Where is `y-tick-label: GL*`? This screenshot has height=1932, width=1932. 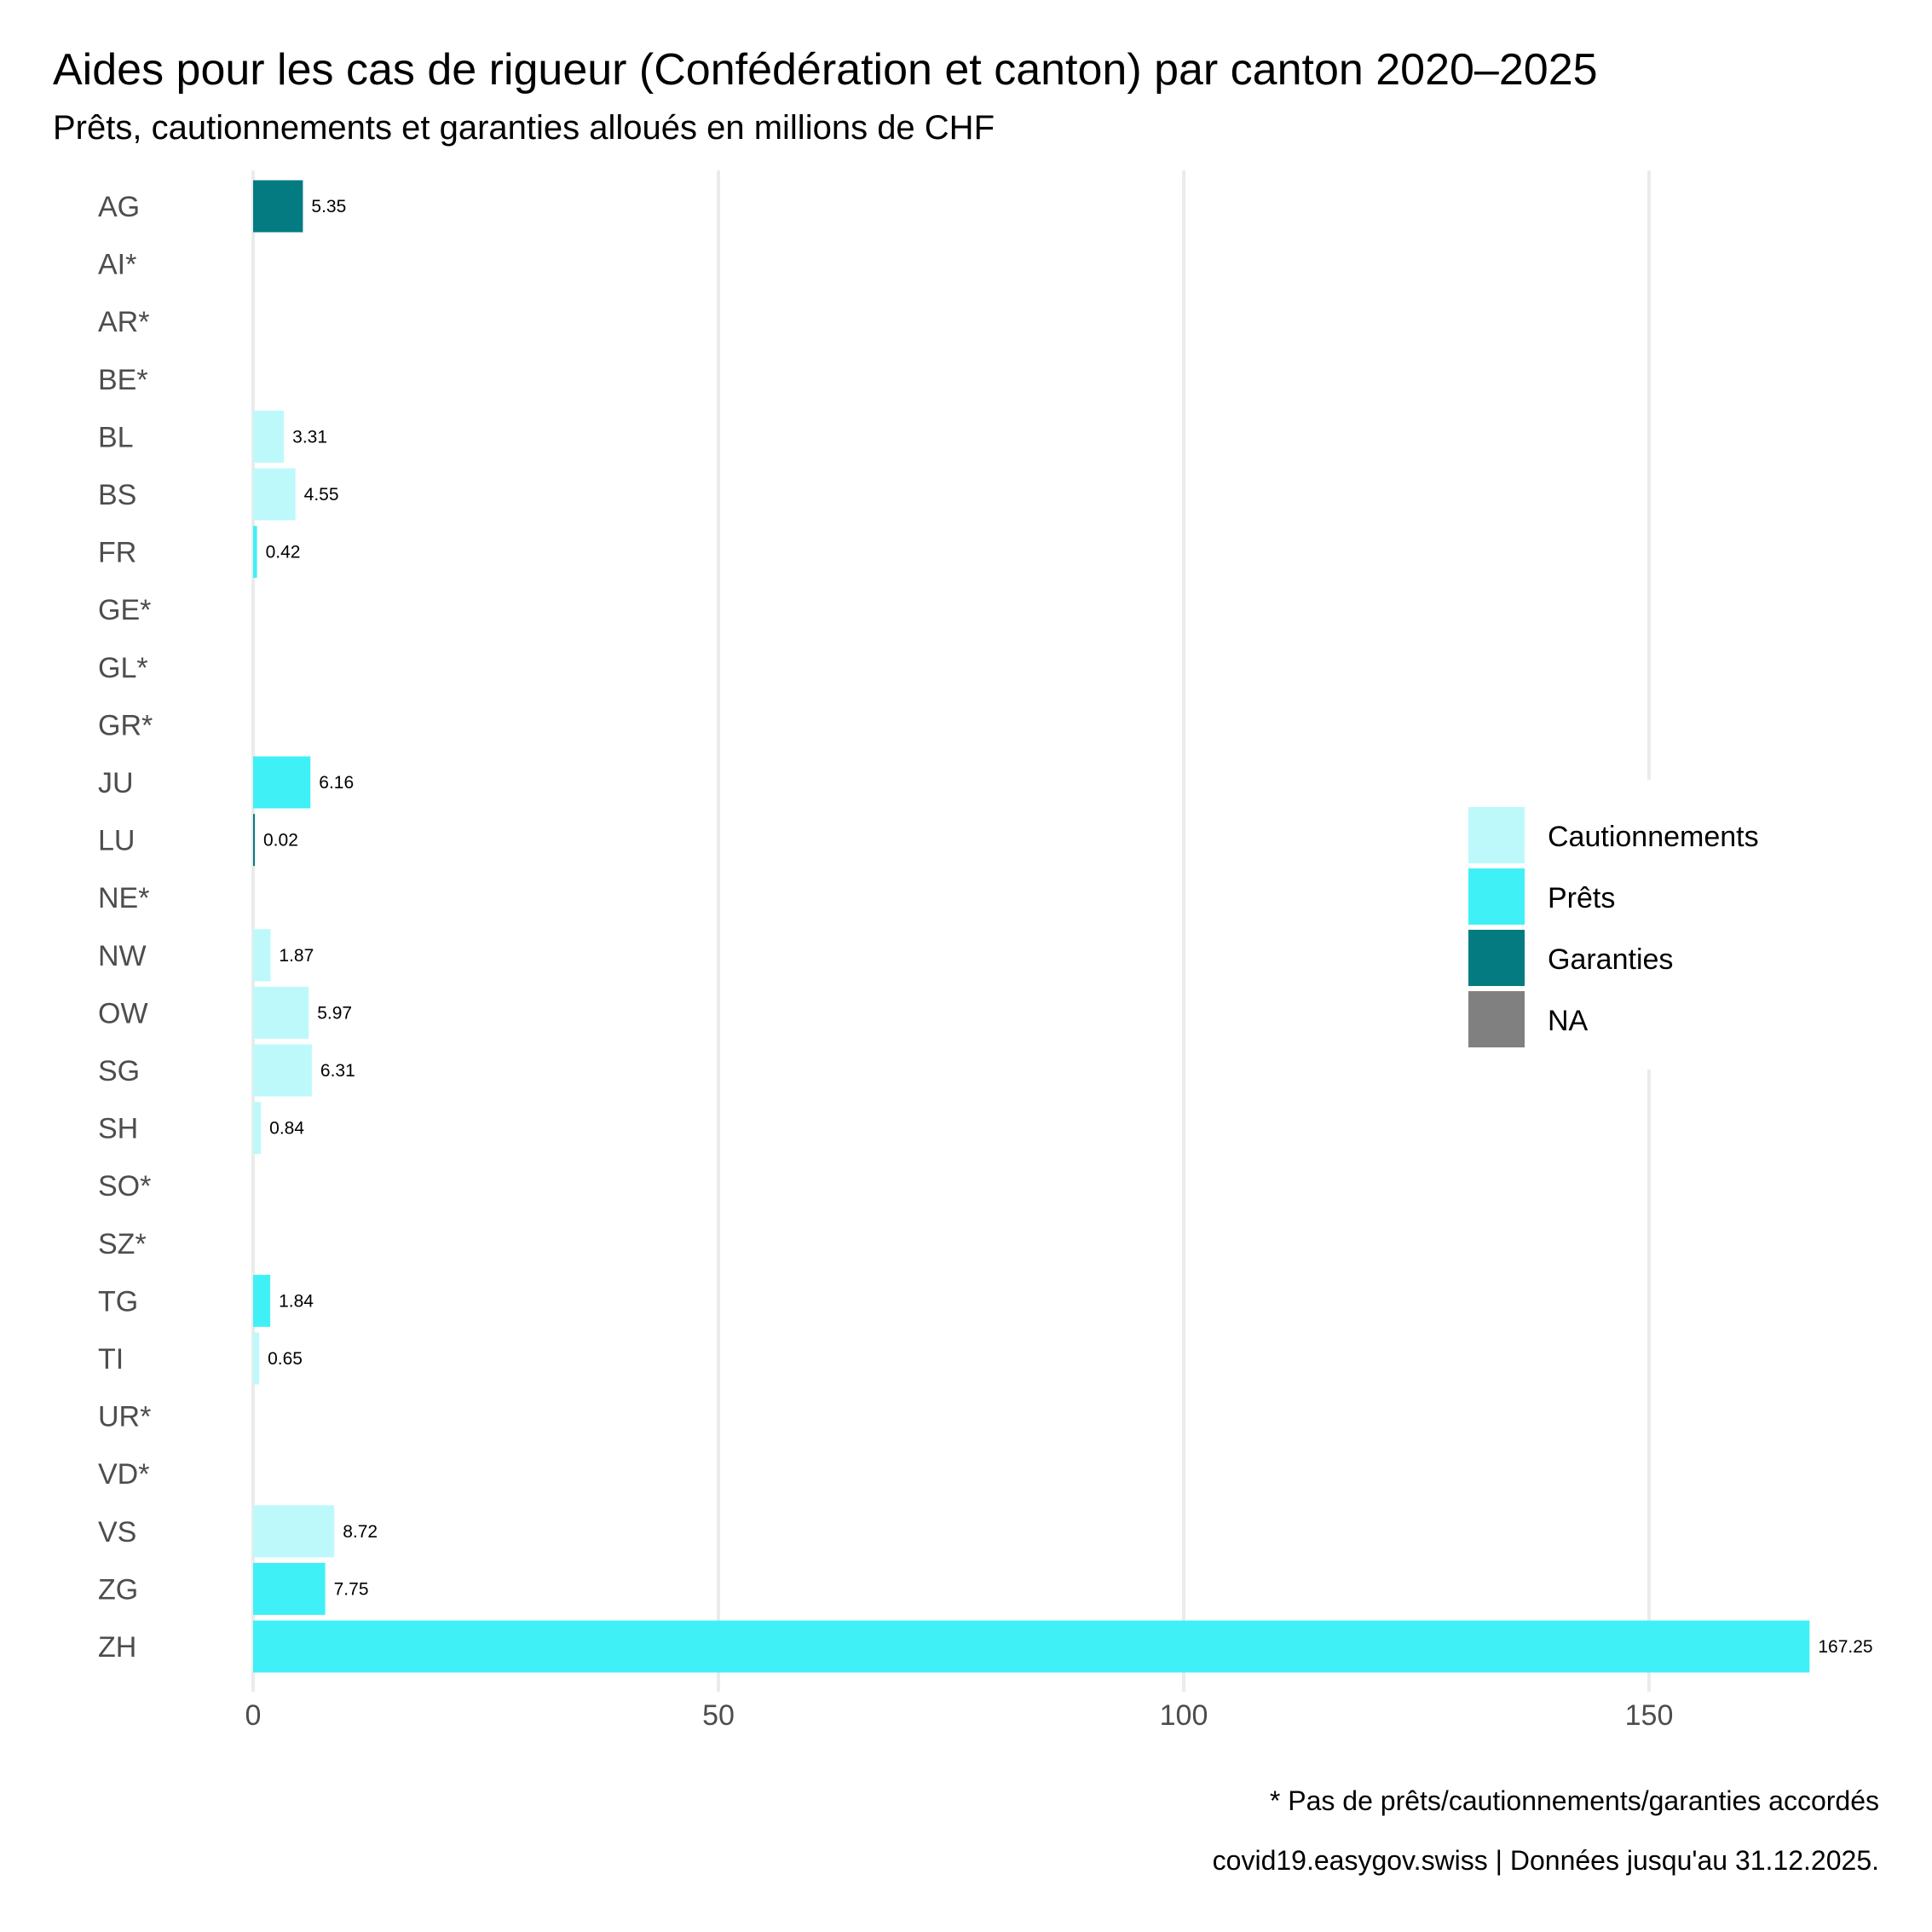 y-tick-label: GL* is located at coordinates (123, 668).